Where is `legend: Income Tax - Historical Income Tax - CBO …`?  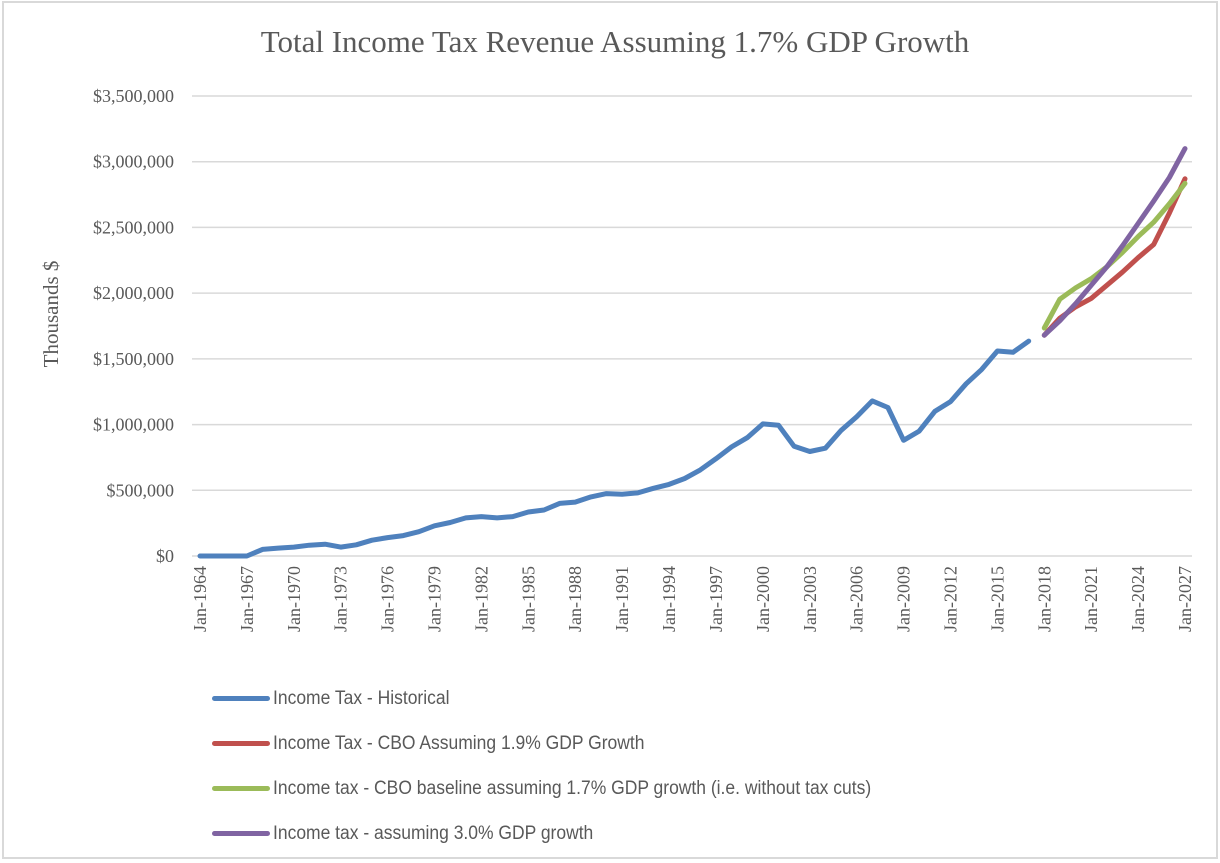 legend: Income Tax - Historical Income Tax - CBO … is located at coordinates (567, 766).